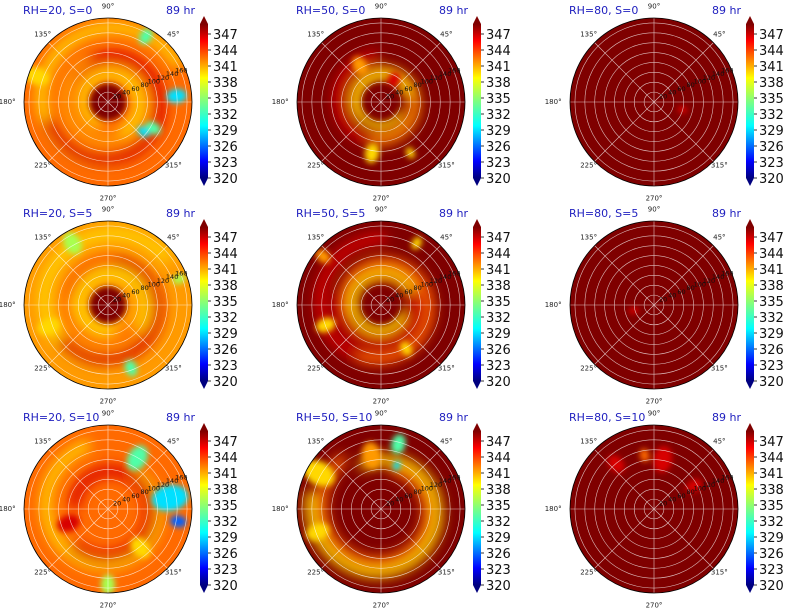  I want to click on panel-title: RH=20, S=0, so click(57, 10).